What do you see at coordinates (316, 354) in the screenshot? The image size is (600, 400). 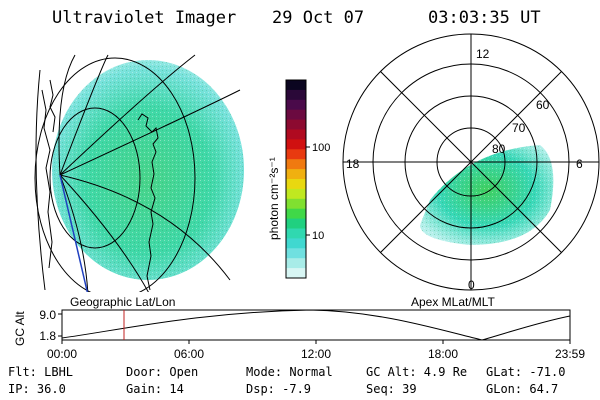 I see `altitude-xtick-2: 12:00` at bounding box center [316, 354].